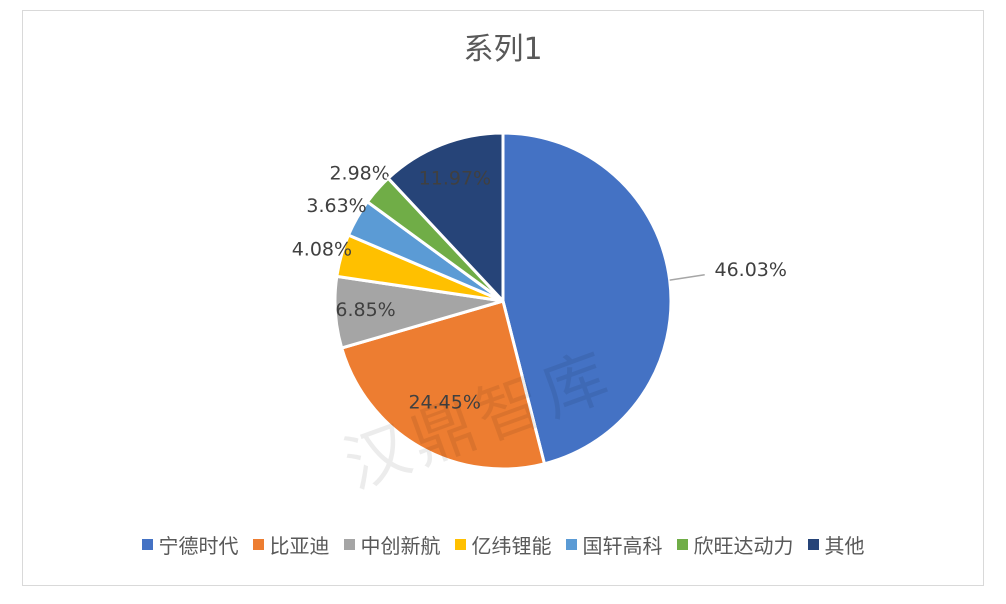  What do you see at coordinates (322, 249) in the screenshot?
I see `data-label-3: 4.08%` at bounding box center [322, 249].